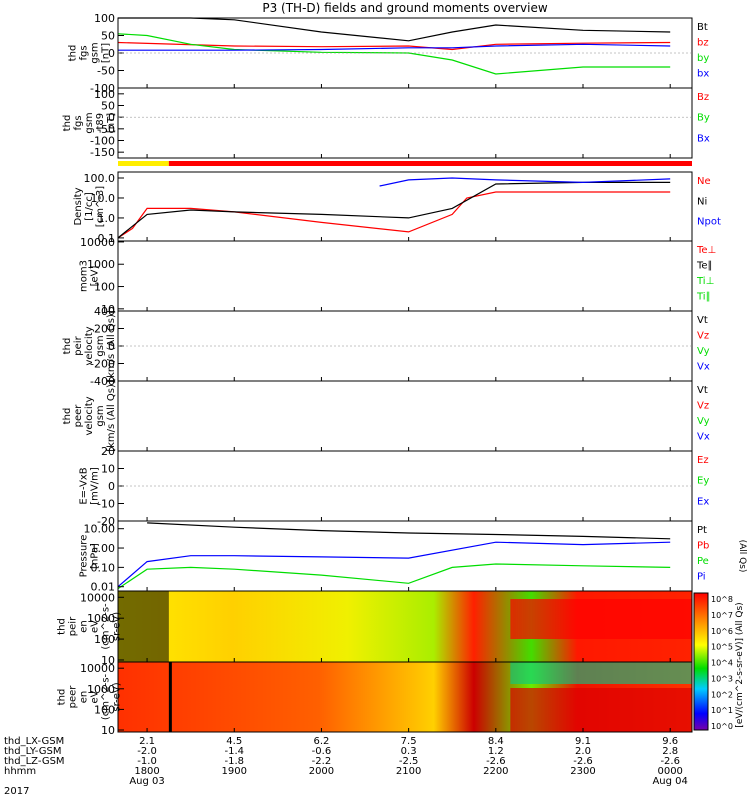 The height and width of the screenshot is (804, 750). What do you see at coordinates (32, 751) in the screenshot?
I see `time-axis-row-title: thd_LY-GSM` at bounding box center [32, 751].